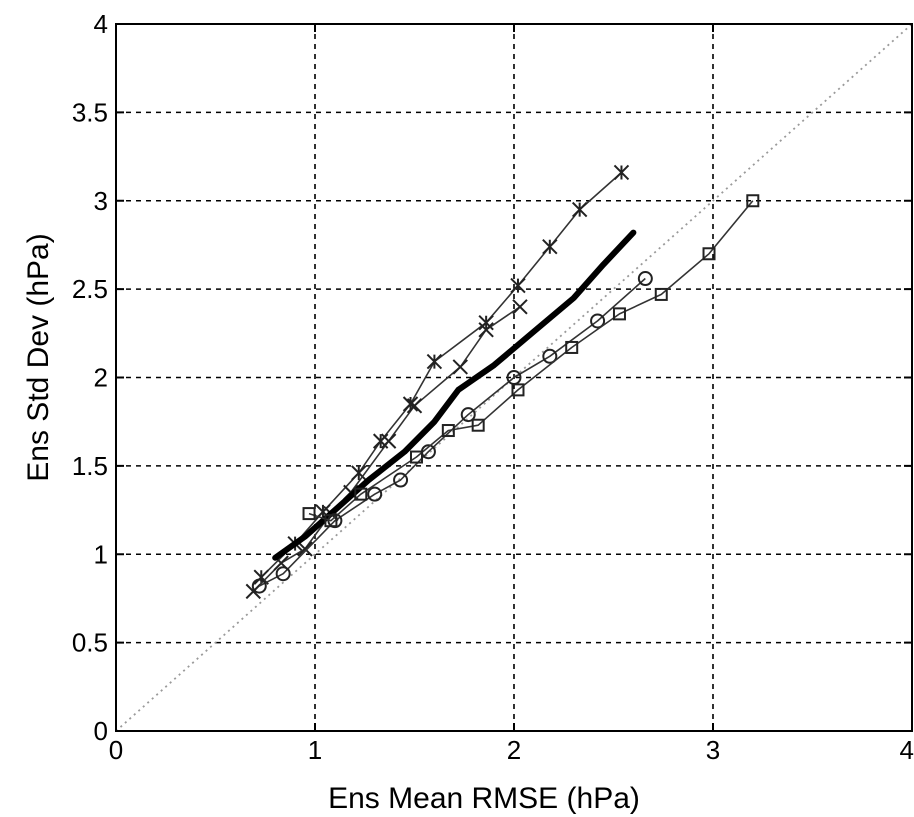  I want to click on series-1-line, so click(386, 449).